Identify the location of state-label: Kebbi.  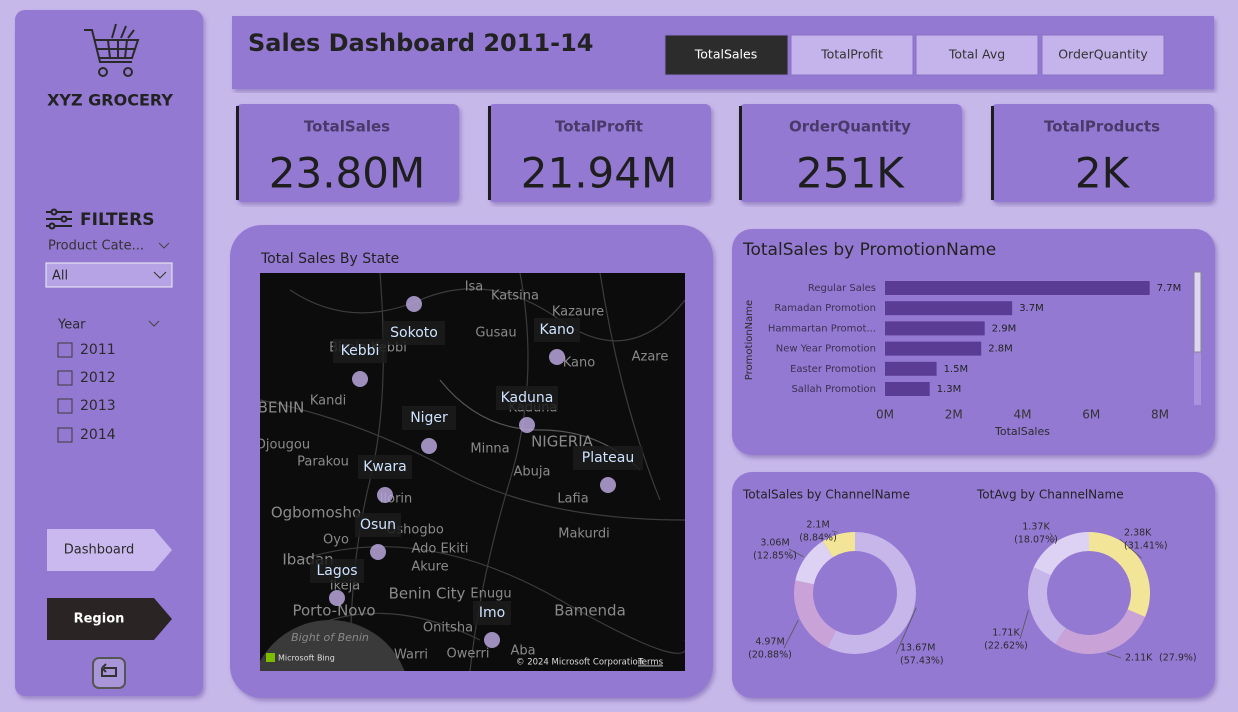
(360, 351).